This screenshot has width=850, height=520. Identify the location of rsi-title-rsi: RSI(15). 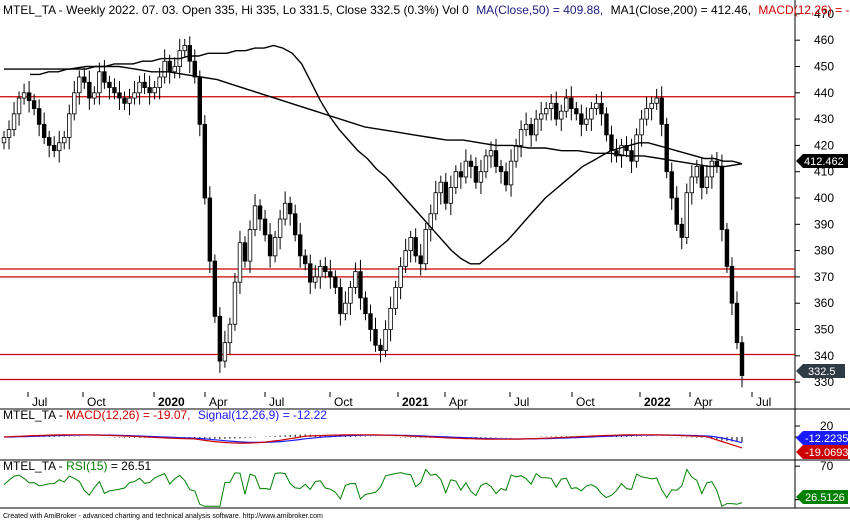
(86, 466).